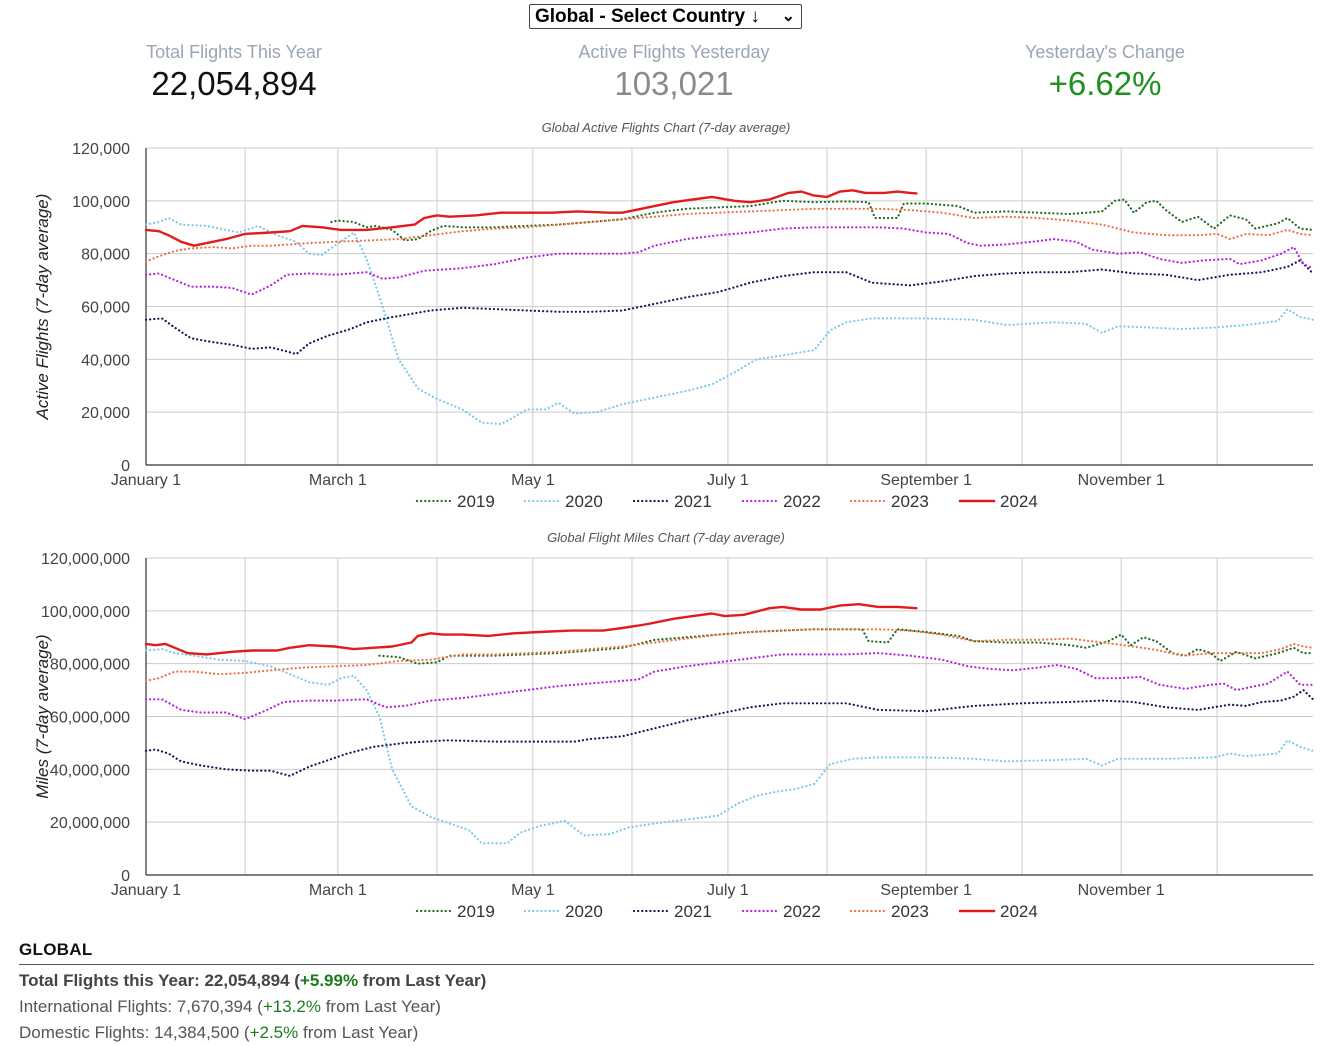 Image resolution: width=1339 pixels, height=1046 pixels. Describe the element at coordinates (105, 413) in the screenshot. I see `y-tick-label: 20,000` at that location.